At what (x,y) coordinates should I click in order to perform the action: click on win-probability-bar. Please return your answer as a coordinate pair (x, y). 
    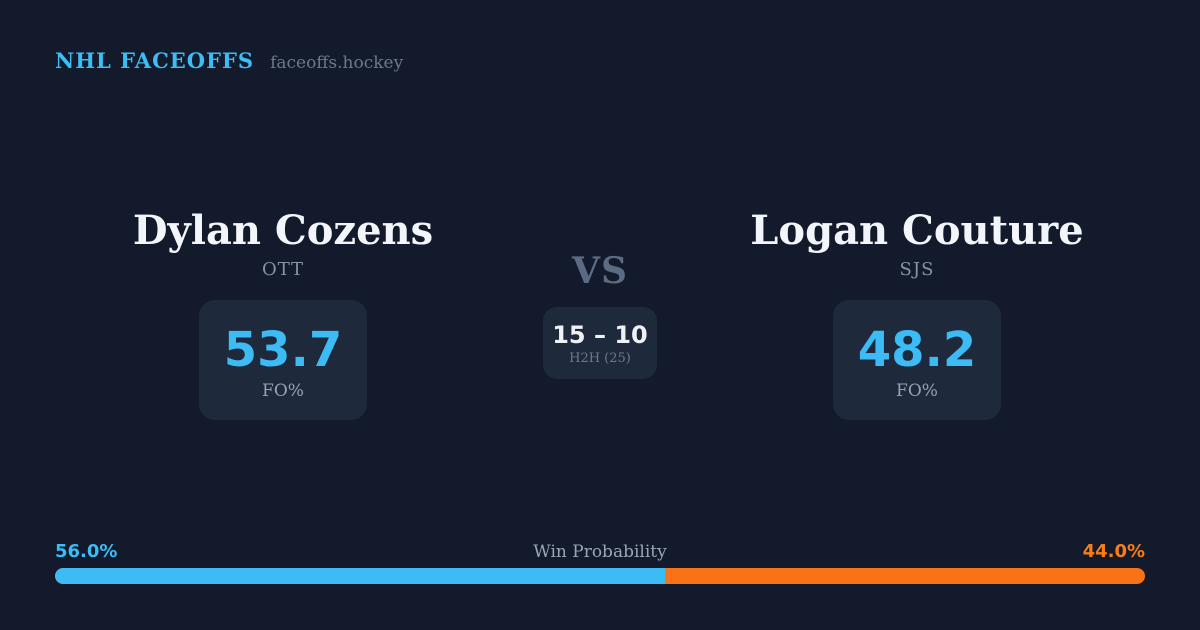
    Looking at the image, I should click on (600, 576).